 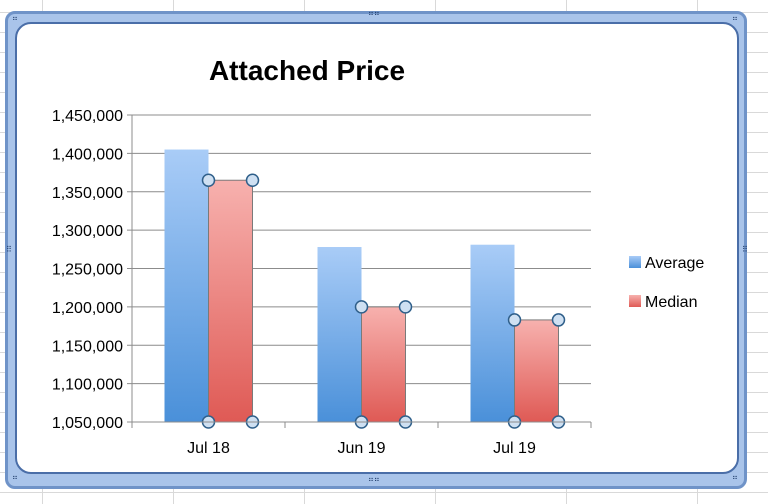 What do you see at coordinates (735, 479) in the screenshot?
I see `resize-handle-bottom-right-icon: ⠛` at bounding box center [735, 479].